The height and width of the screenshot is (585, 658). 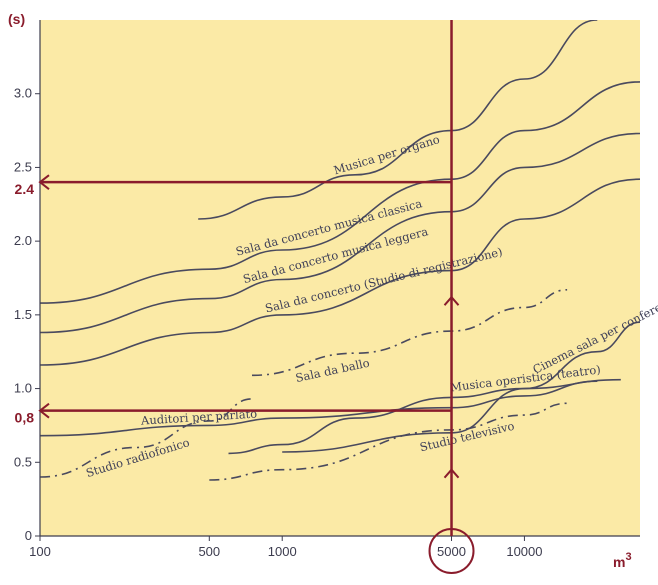 What do you see at coordinates (23, 166) in the screenshot?
I see `y-tick-label: 2.5` at bounding box center [23, 166].